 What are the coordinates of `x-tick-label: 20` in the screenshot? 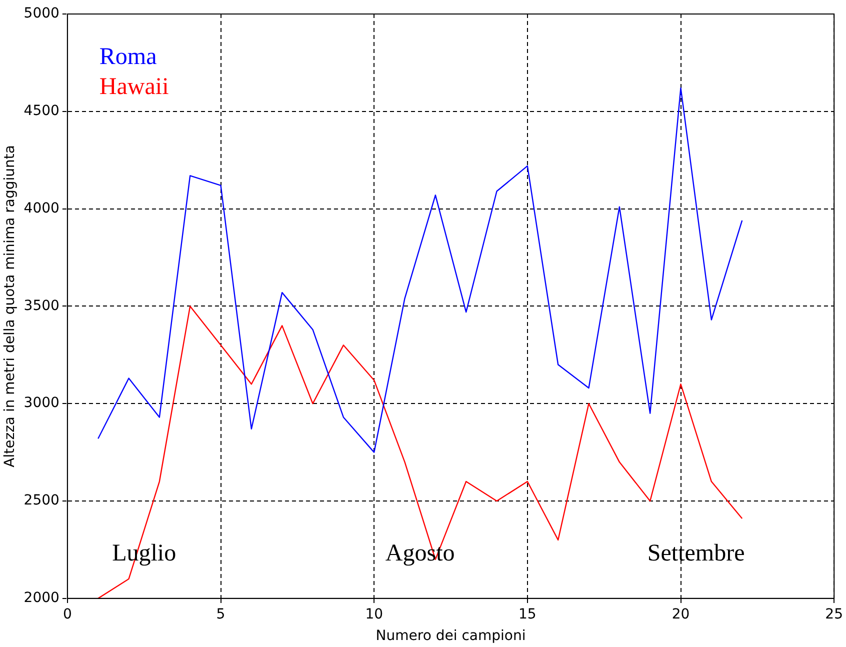 It's located at (681, 614).